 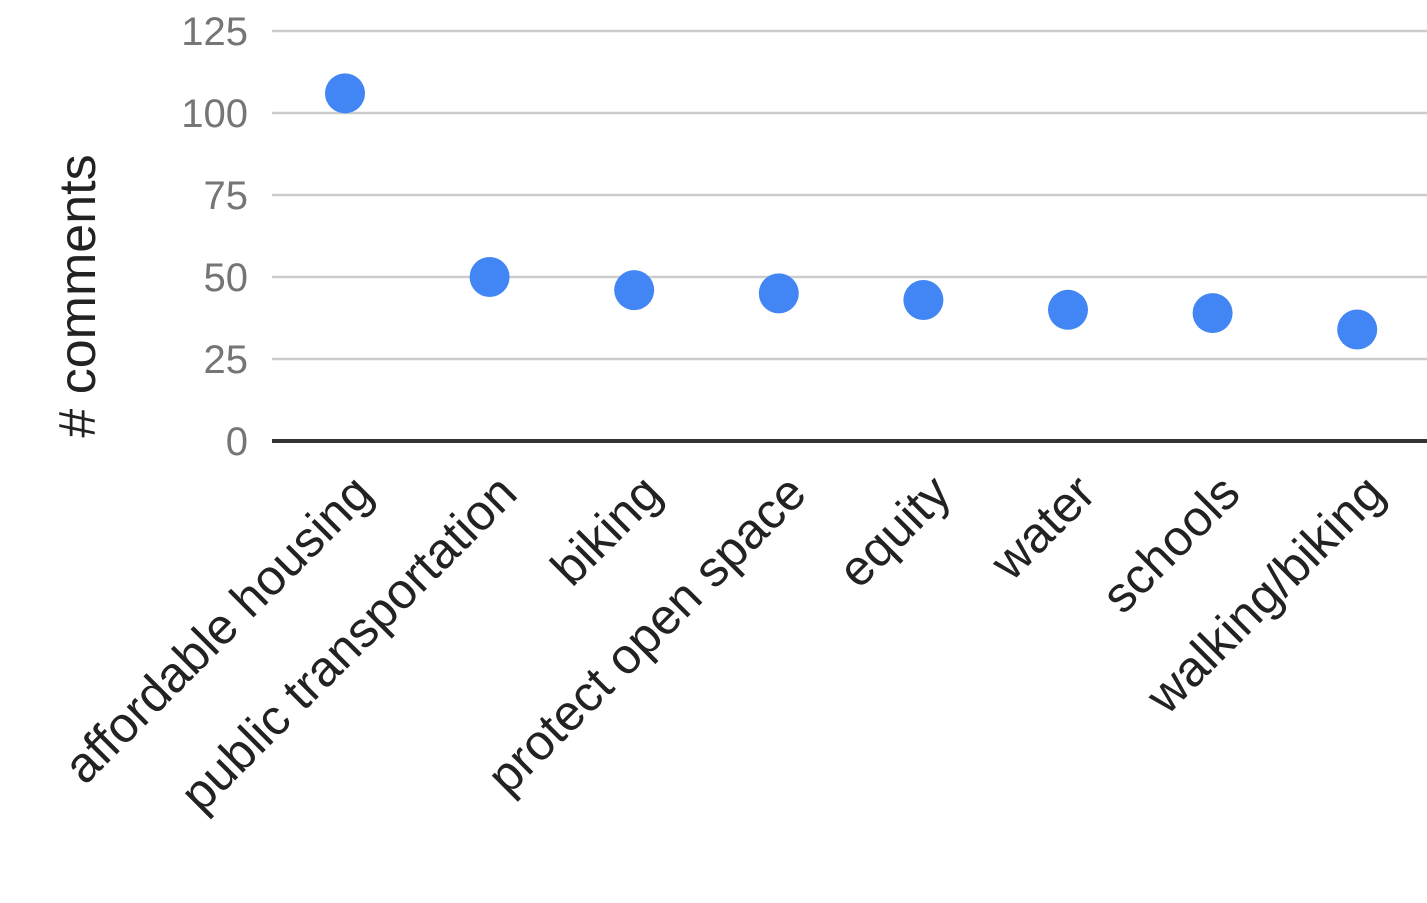 What do you see at coordinates (214, 237) in the screenshot?
I see `y-axis-tick-labels: 0 25 50 75 100 125` at bounding box center [214, 237].